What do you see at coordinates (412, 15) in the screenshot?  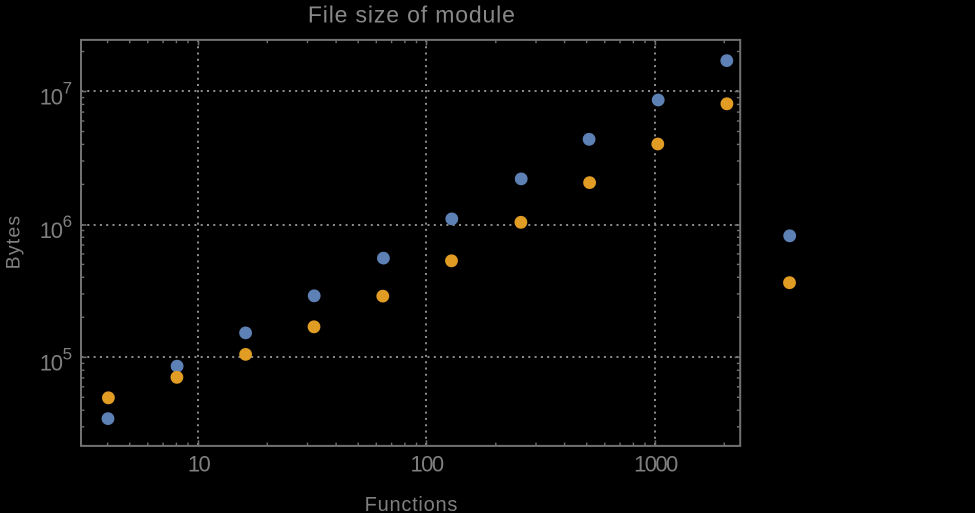 I see `svg-text: File size of module` at bounding box center [412, 15].